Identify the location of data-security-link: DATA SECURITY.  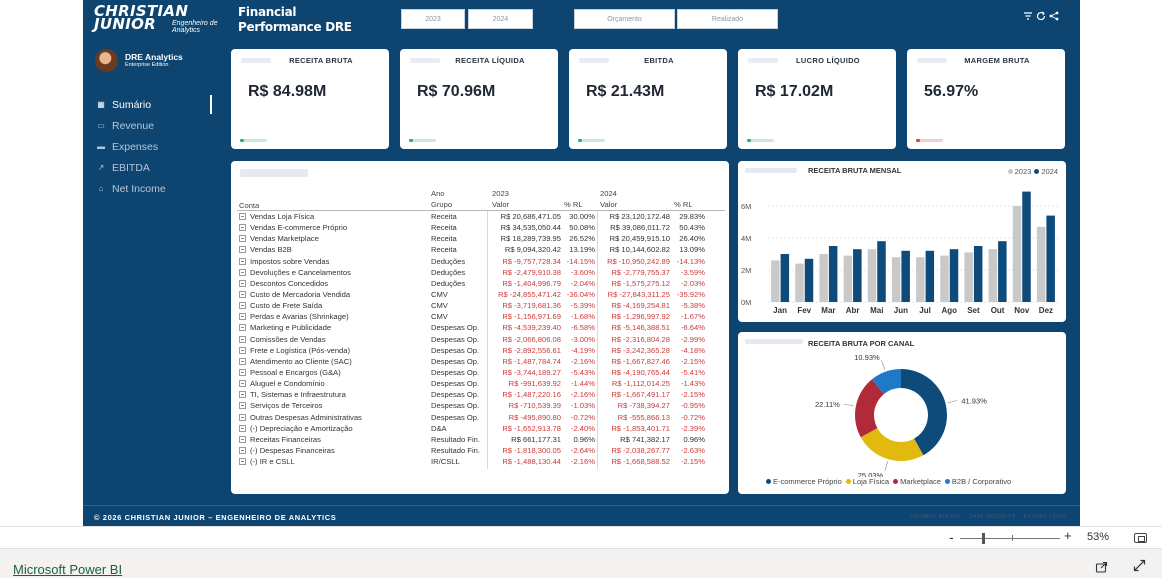
(992, 517).